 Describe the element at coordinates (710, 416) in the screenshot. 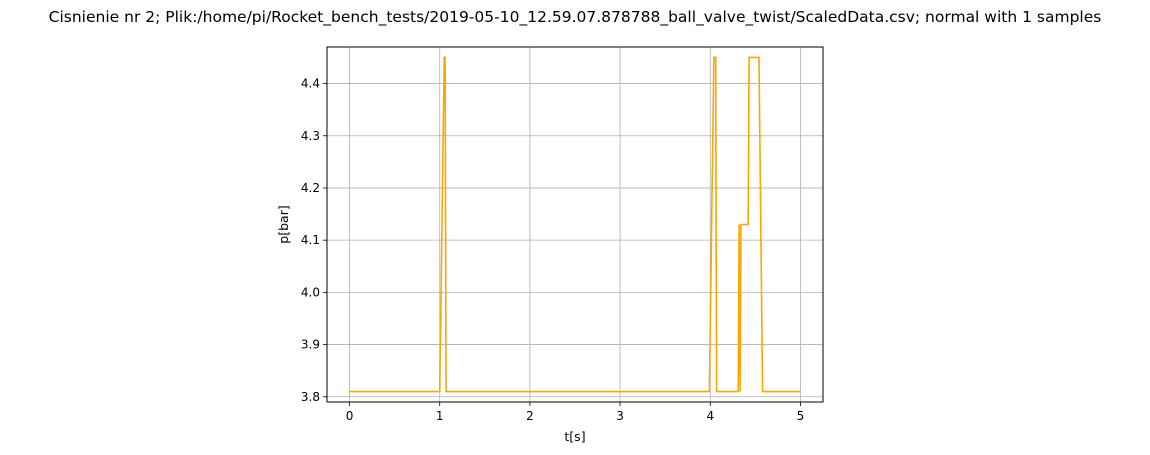

I see `x-tick-label: 4` at that location.